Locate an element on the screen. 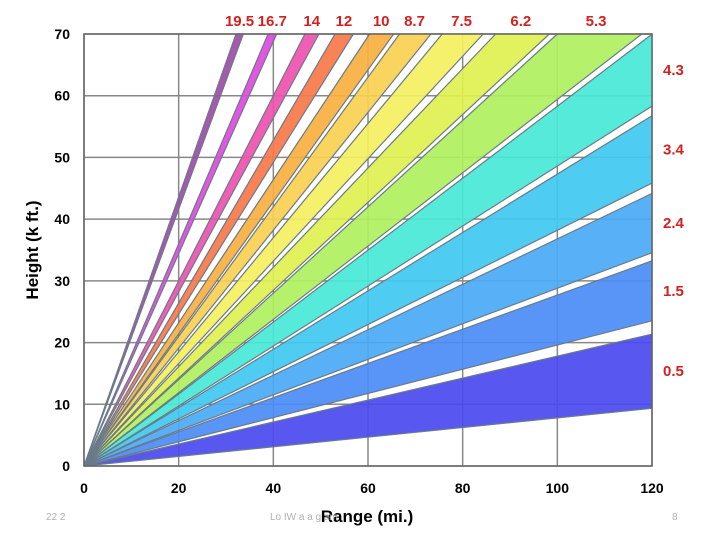 The width and height of the screenshot is (720, 540). y-tick-label: 30 is located at coordinates (62, 281).